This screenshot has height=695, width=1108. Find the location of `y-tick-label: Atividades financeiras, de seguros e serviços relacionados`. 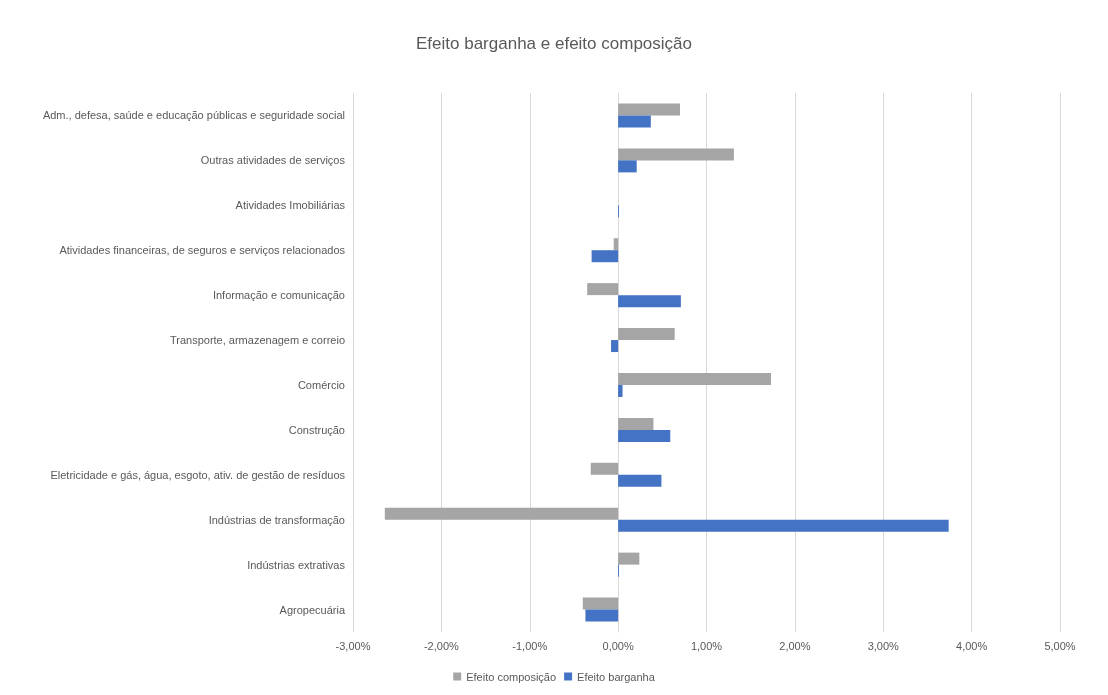

y-tick-label: Atividades financeiras, de seguros e serviços relacionados is located at coordinates (202, 250).